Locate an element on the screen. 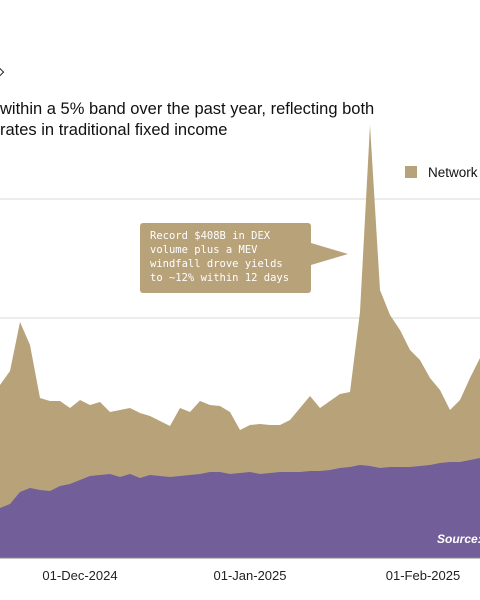 This screenshot has width=480, height=600. x-tick-label: 01-Feb-2025 is located at coordinates (423, 575).